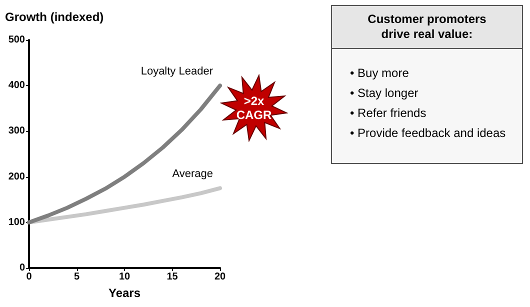 This screenshot has width=530, height=307. What do you see at coordinates (177, 72) in the screenshot?
I see `series-label: Loyalty Leader` at bounding box center [177, 72].